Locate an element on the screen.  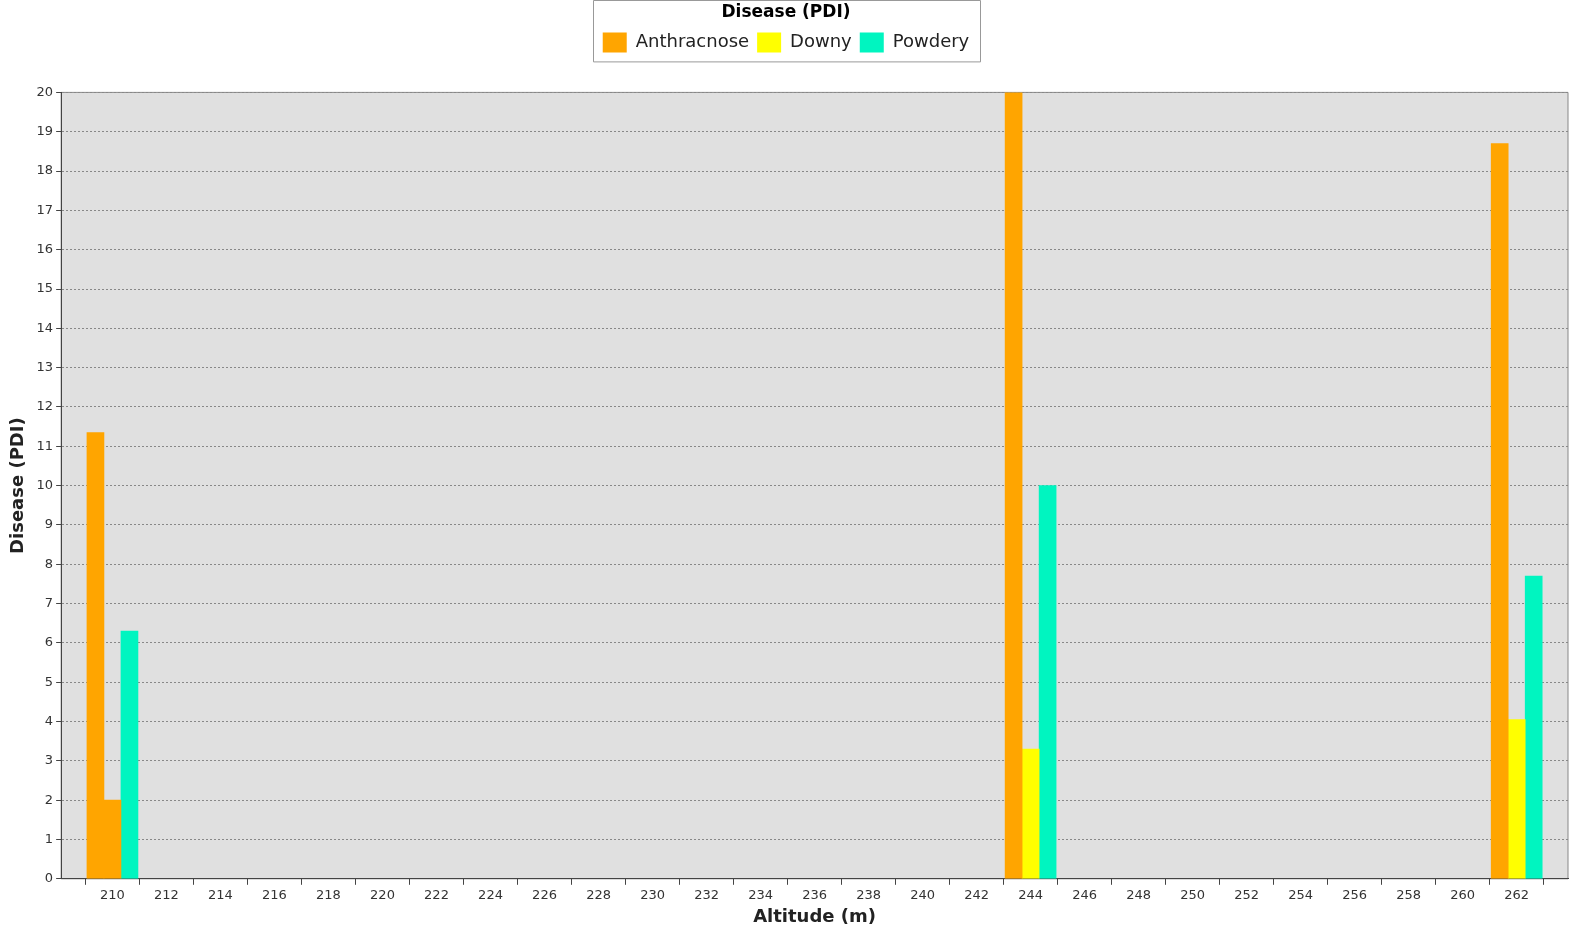
x-tick-label: 218 is located at coordinates (328, 894).